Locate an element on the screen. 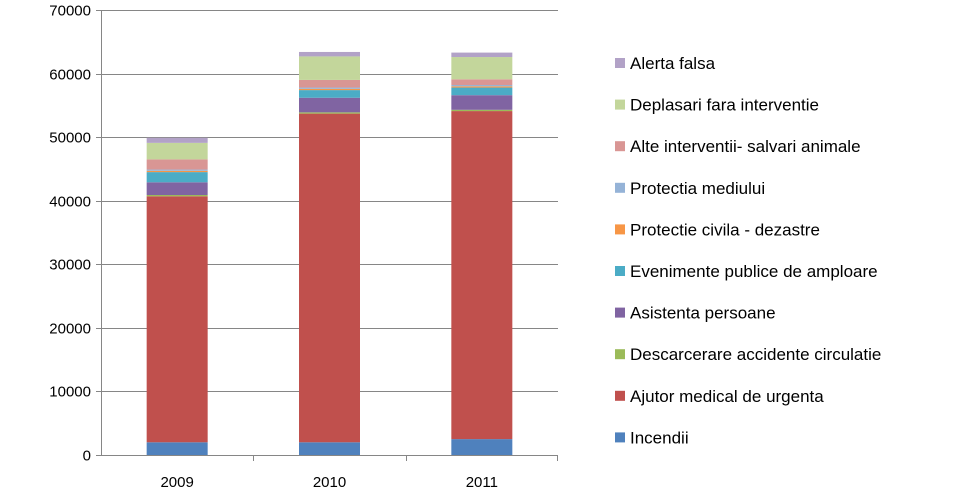  legend-label: Protectia mediului is located at coordinates (697, 188).